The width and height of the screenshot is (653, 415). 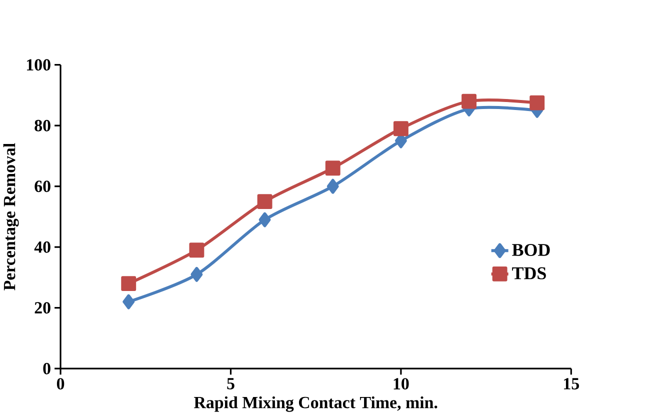 What do you see at coordinates (60, 384) in the screenshot?
I see `x-tick-label: 0` at bounding box center [60, 384].